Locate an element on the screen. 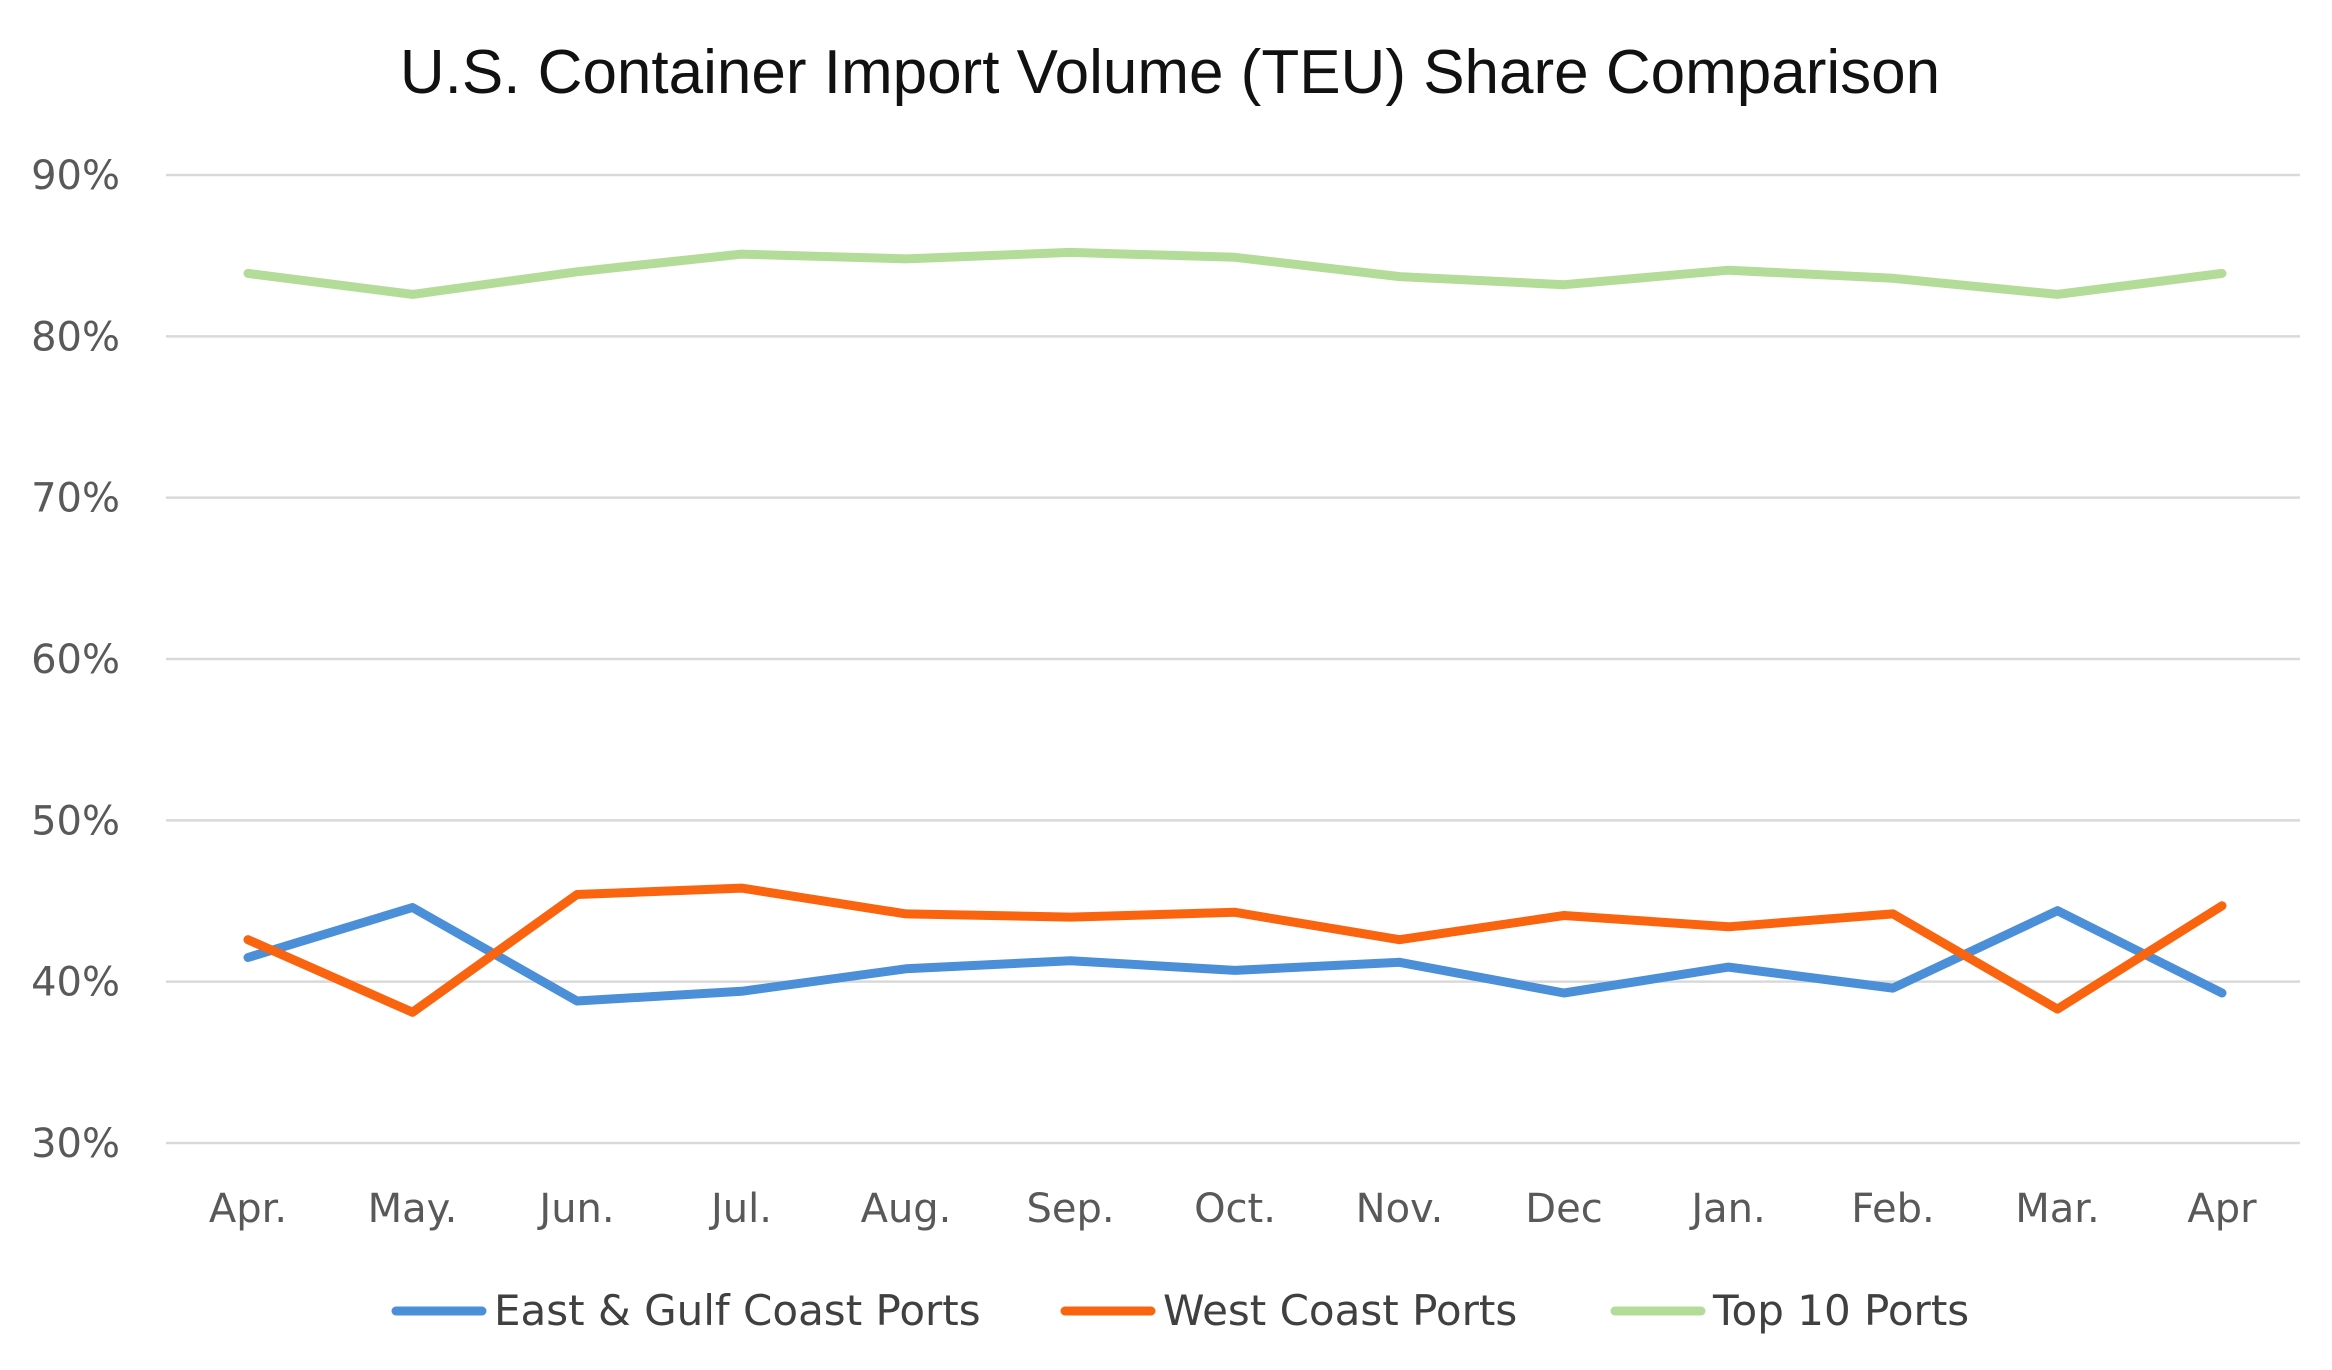  y-tick-label: 40% is located at coordinates (75, 983).